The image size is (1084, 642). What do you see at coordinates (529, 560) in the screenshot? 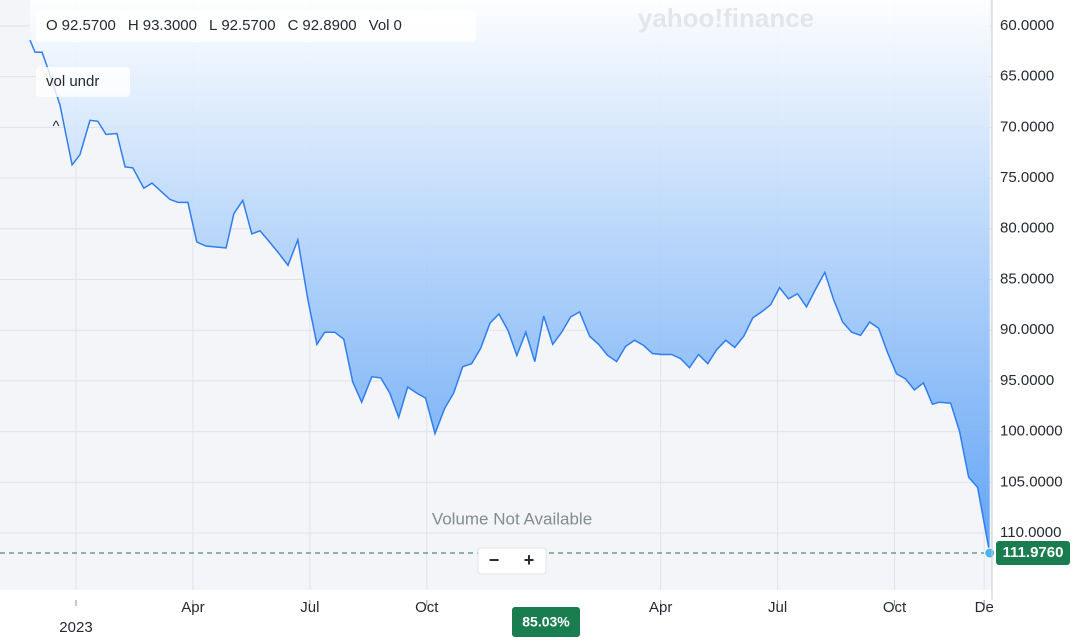
I see `zoom-in: +` at bounding box center [529, 560].